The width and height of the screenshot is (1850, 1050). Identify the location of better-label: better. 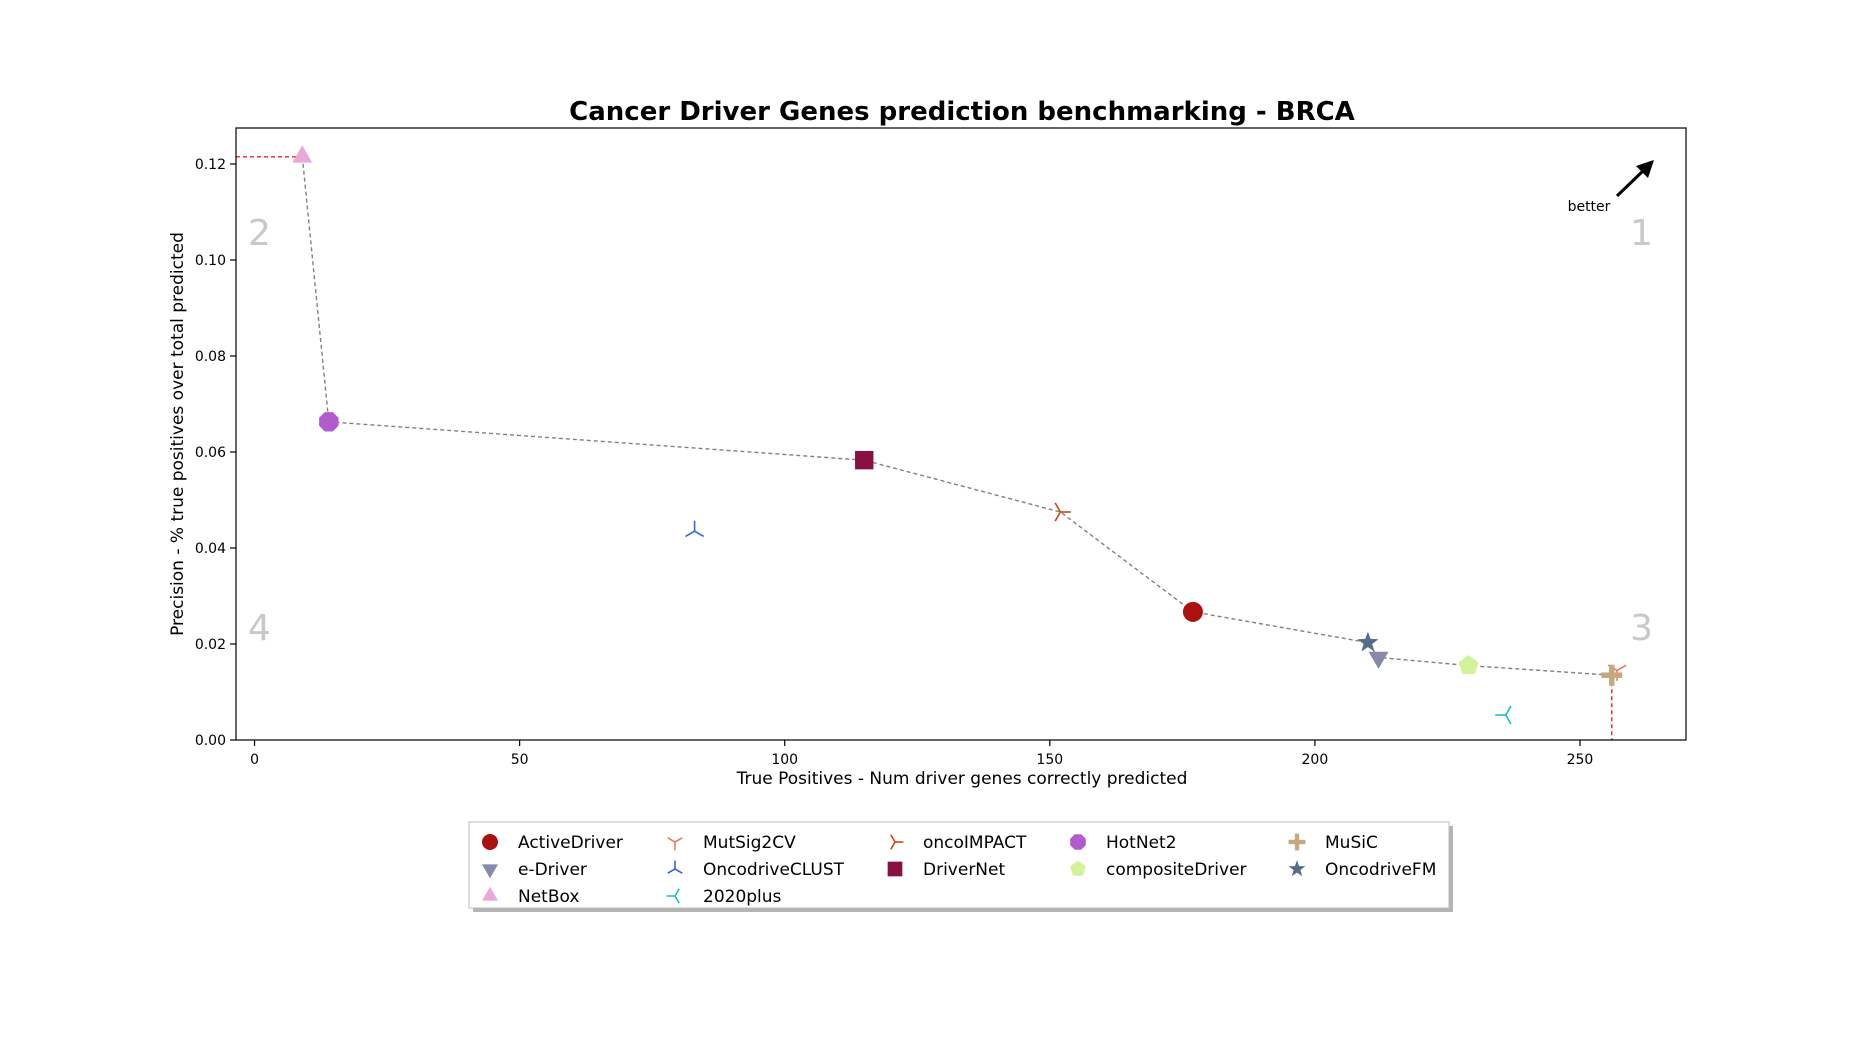
(1589, 207).